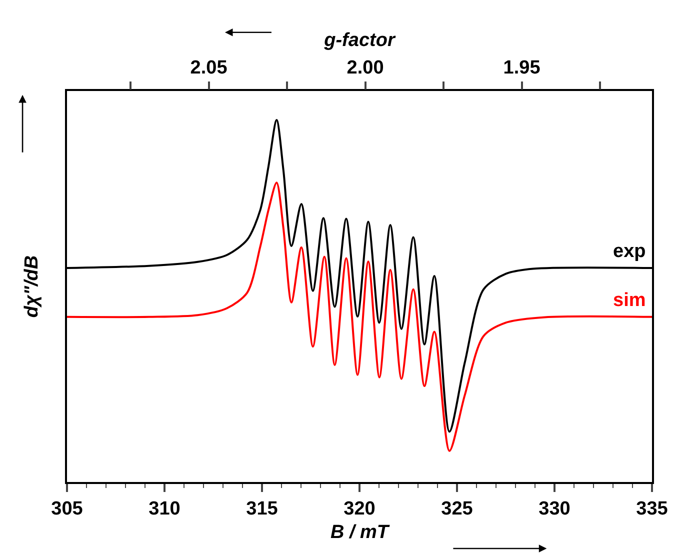  What do you see at coordinates (522, 68) in the screenshot?
I see `x2-tick-label: 1.95` at bounding box center [522, 68].